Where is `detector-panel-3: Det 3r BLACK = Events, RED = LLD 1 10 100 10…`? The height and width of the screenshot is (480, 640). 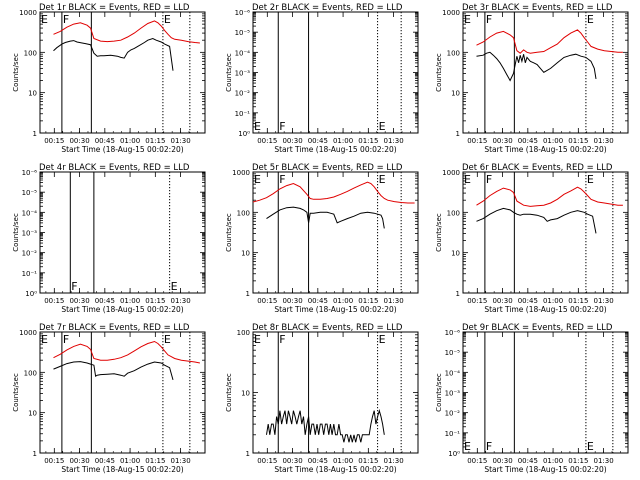 detector-panel-3: Det 3r BLACK = Events, RED = LLD 1 10 100 10… is located at coordinates (532, 78).